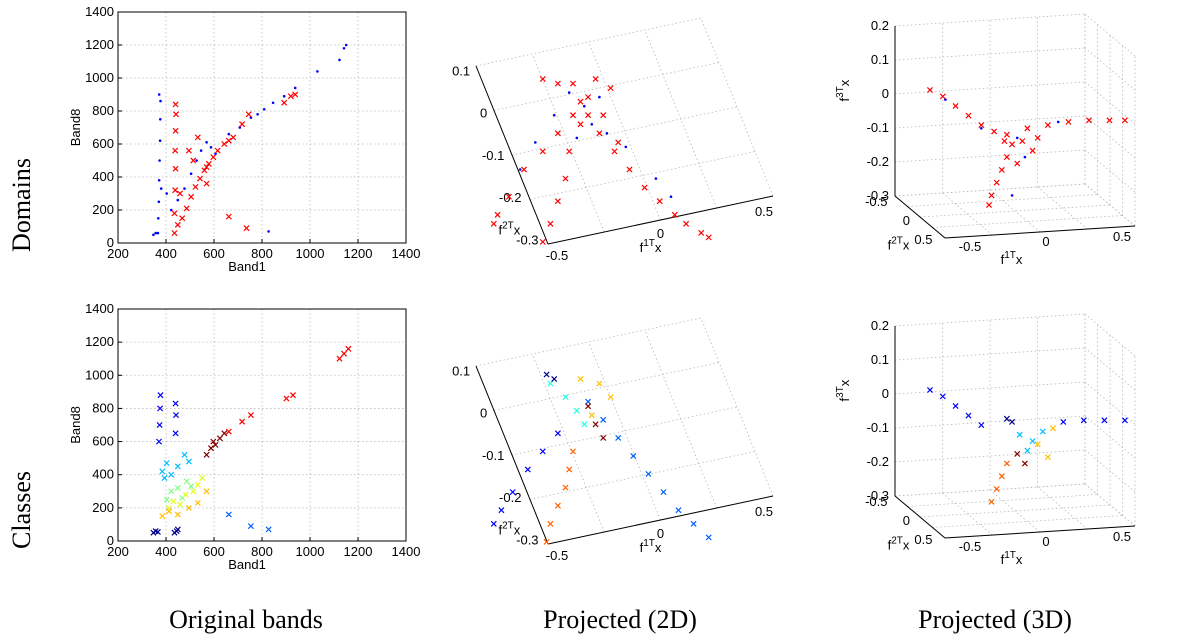 Image resolution: width=1179 pixels, height=638 pixels. Describe the element at coordinates (885, 93) in the screenshot. I see `z-tick-label: 0` at that location.